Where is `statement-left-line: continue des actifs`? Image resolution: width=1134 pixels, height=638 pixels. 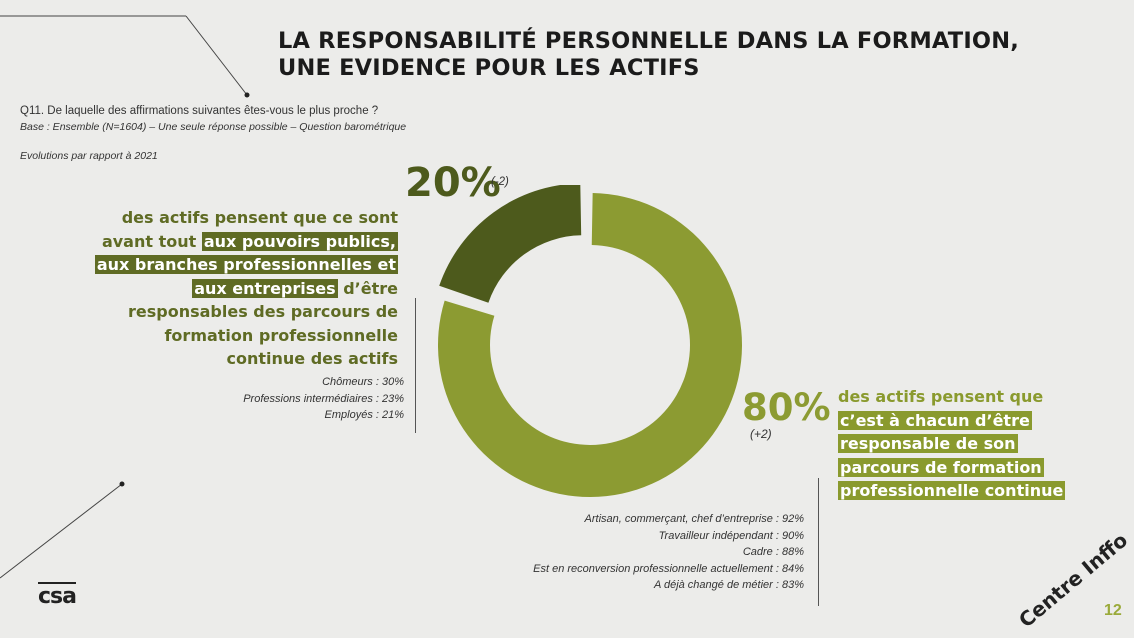
statement-left-line: continue des actifs is located at coordinates (312, 358).